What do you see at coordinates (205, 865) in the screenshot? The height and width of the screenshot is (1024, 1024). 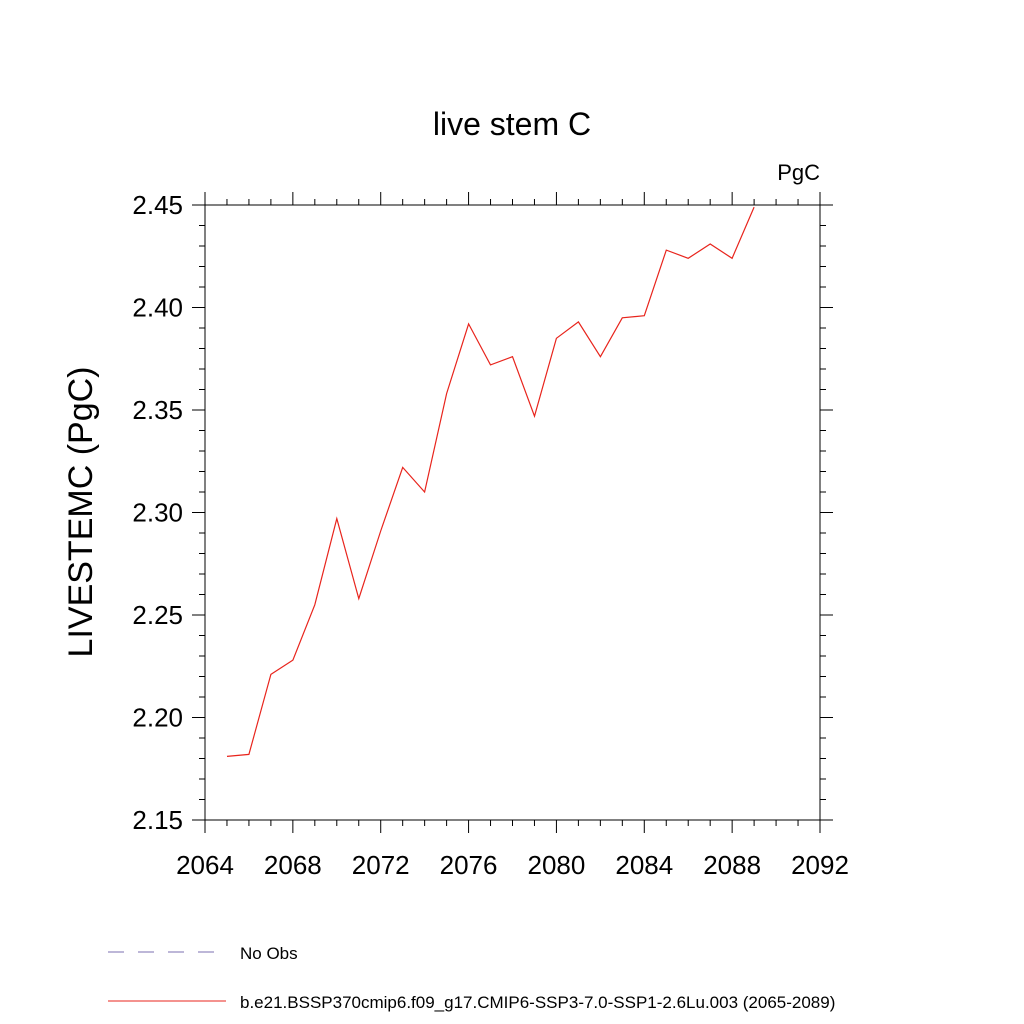 I see `x-tick-label: 2064` at bounding box center [205, 865].